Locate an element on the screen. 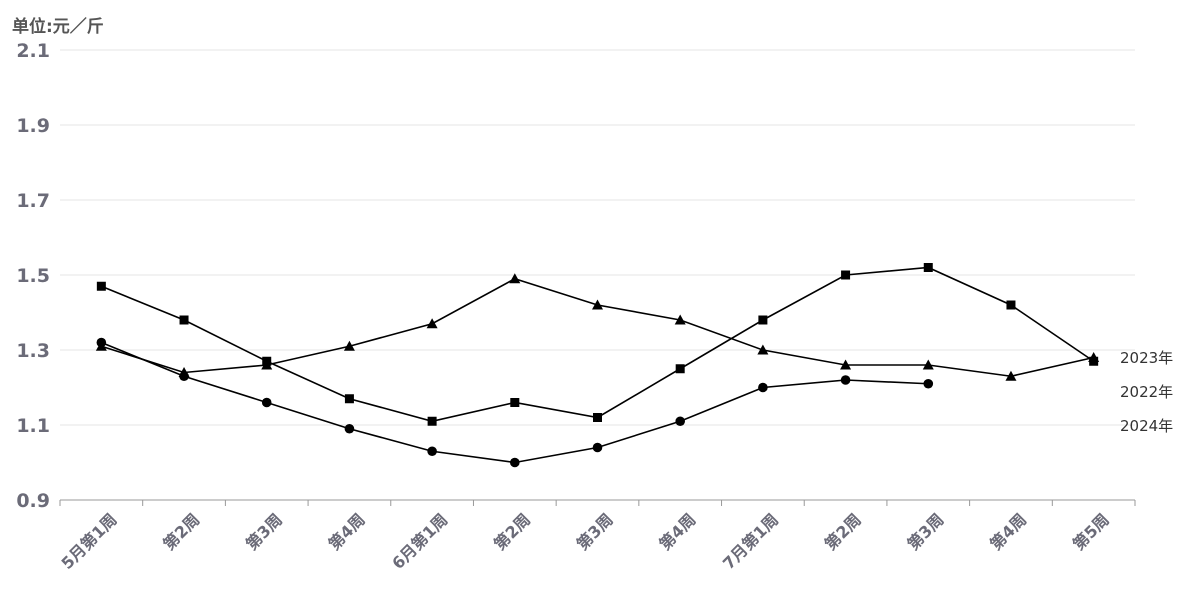  y-tick-label: 2.1 is located at coordinates (33, 51).